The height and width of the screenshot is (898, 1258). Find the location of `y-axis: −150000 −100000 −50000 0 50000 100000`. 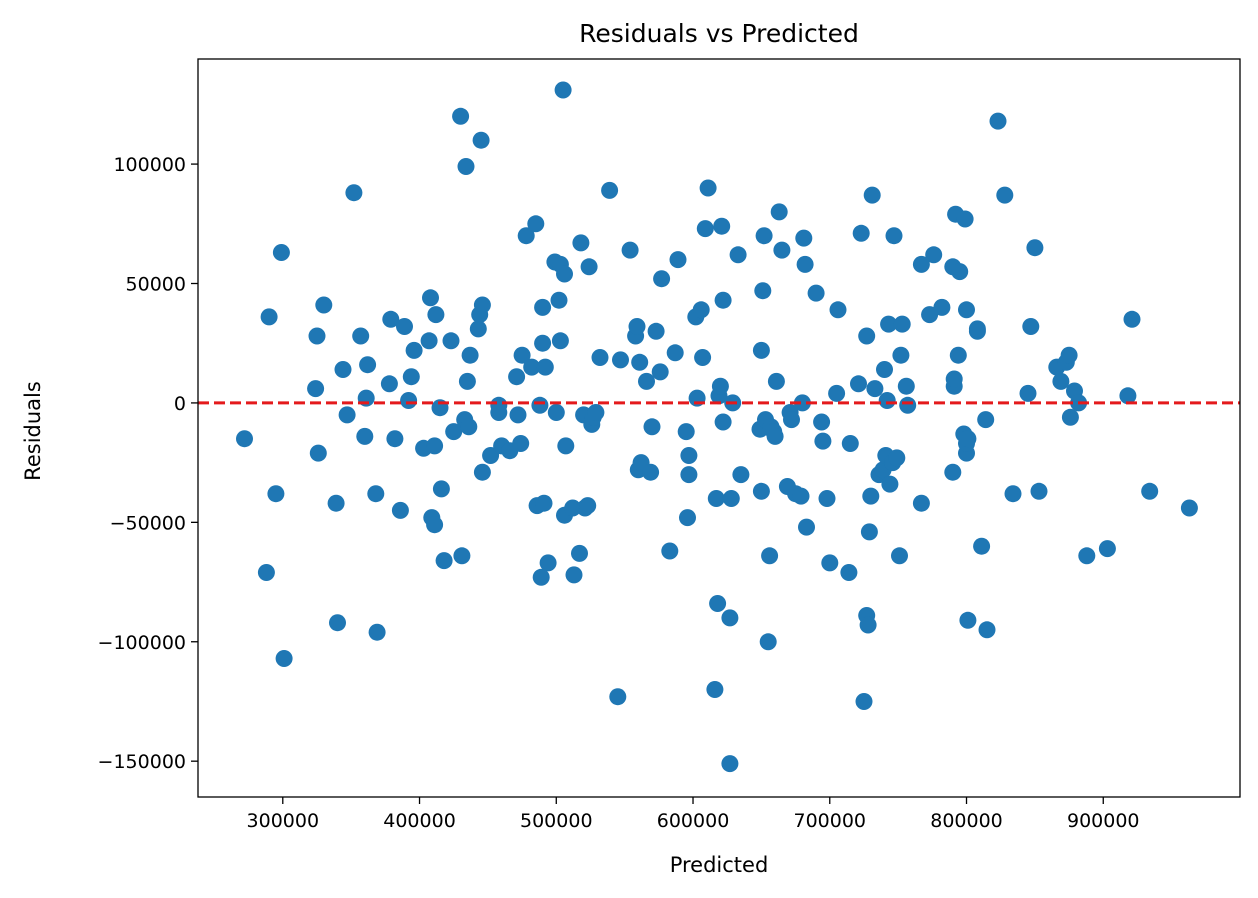

y-axis: −150000 −100000 −50000 0 50000 100000 is located at coordinates (148, 463).